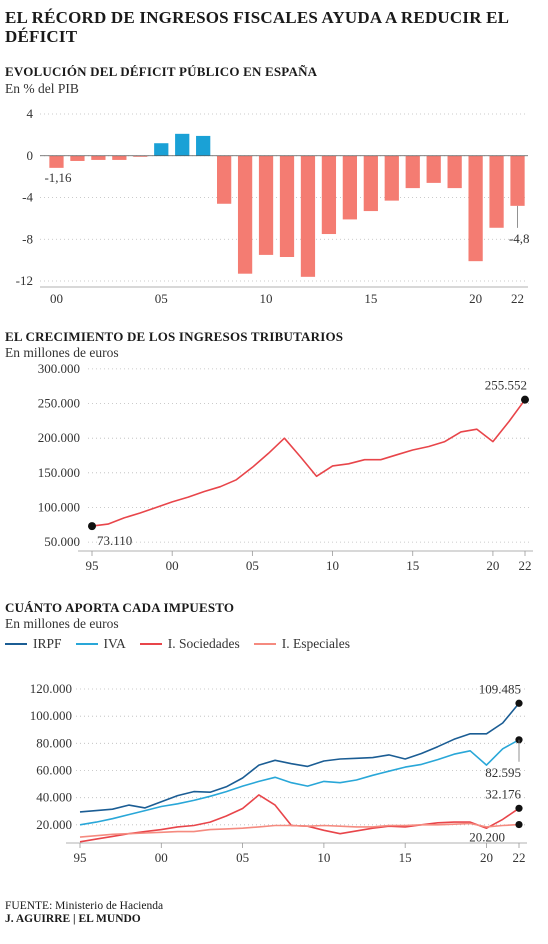 This screenshot has width=548, height=944. What do you see at coordinates (62, 623) in the screenshot?
I see `impuestos-chart-subtitle: En millones de euros` at bounding box center [62, 623].